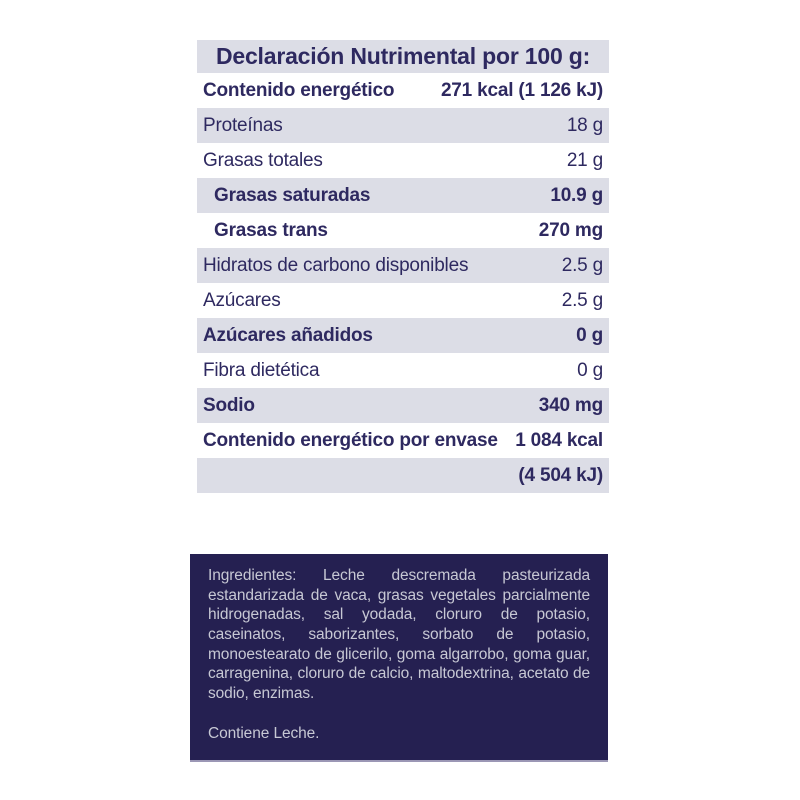 The height and width of the screenshot is (800, 800). What do you see at coordinates (559, 440) in the screenshot?
I see `nutrient-value: 1 084 kcal` at bounding box center [559, 440].